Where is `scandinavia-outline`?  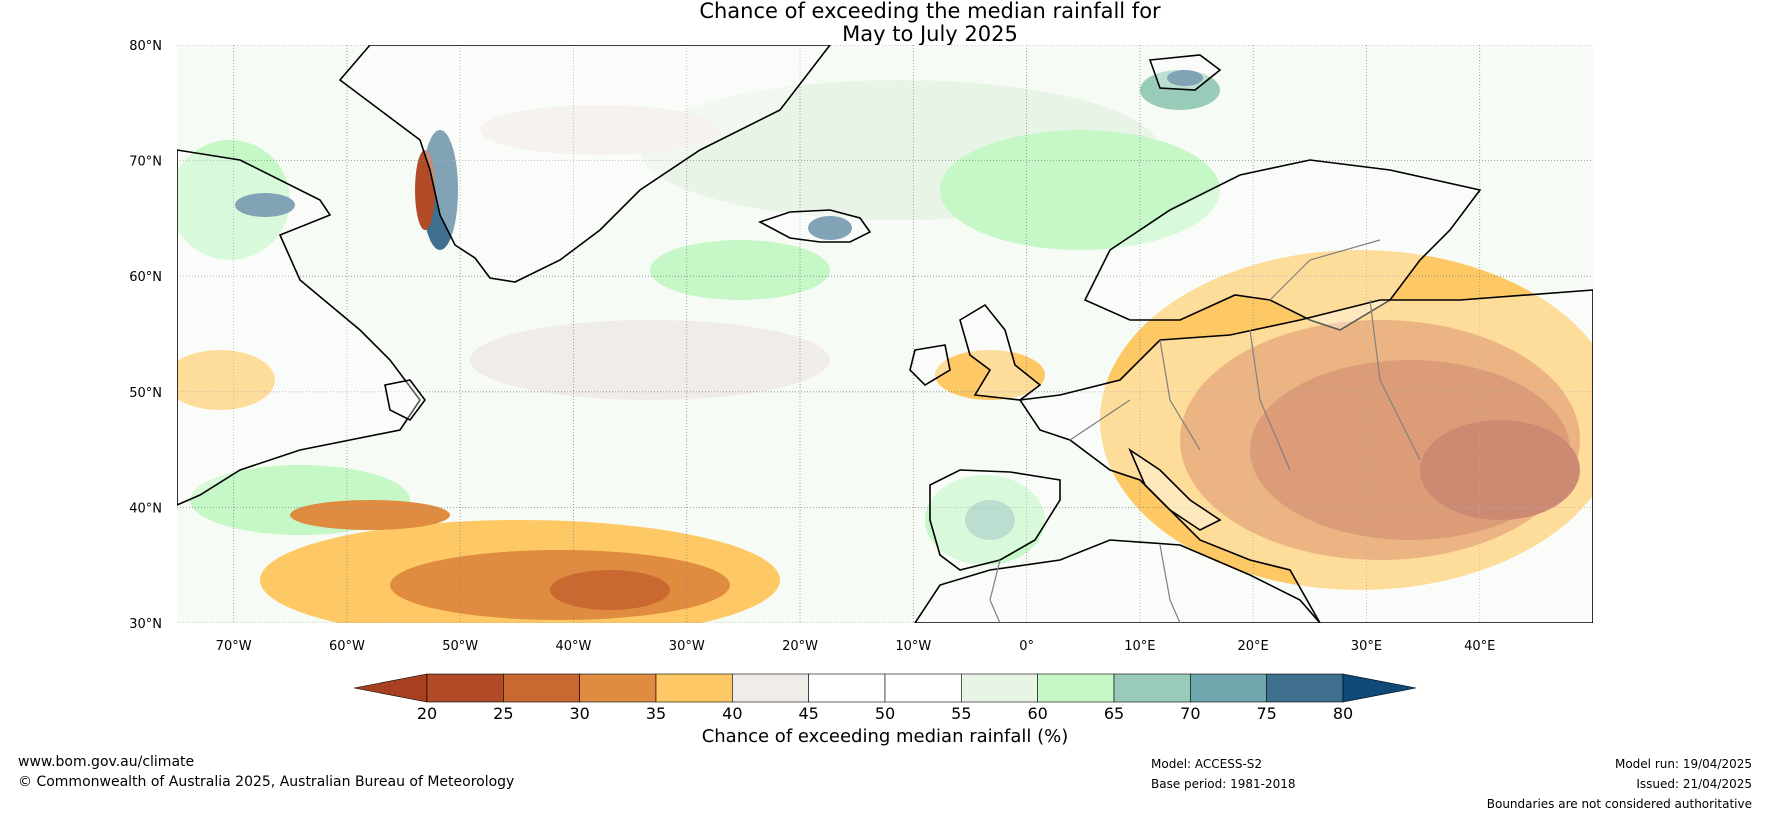
scandinavia-outline is located at coordinates (1282, 245).